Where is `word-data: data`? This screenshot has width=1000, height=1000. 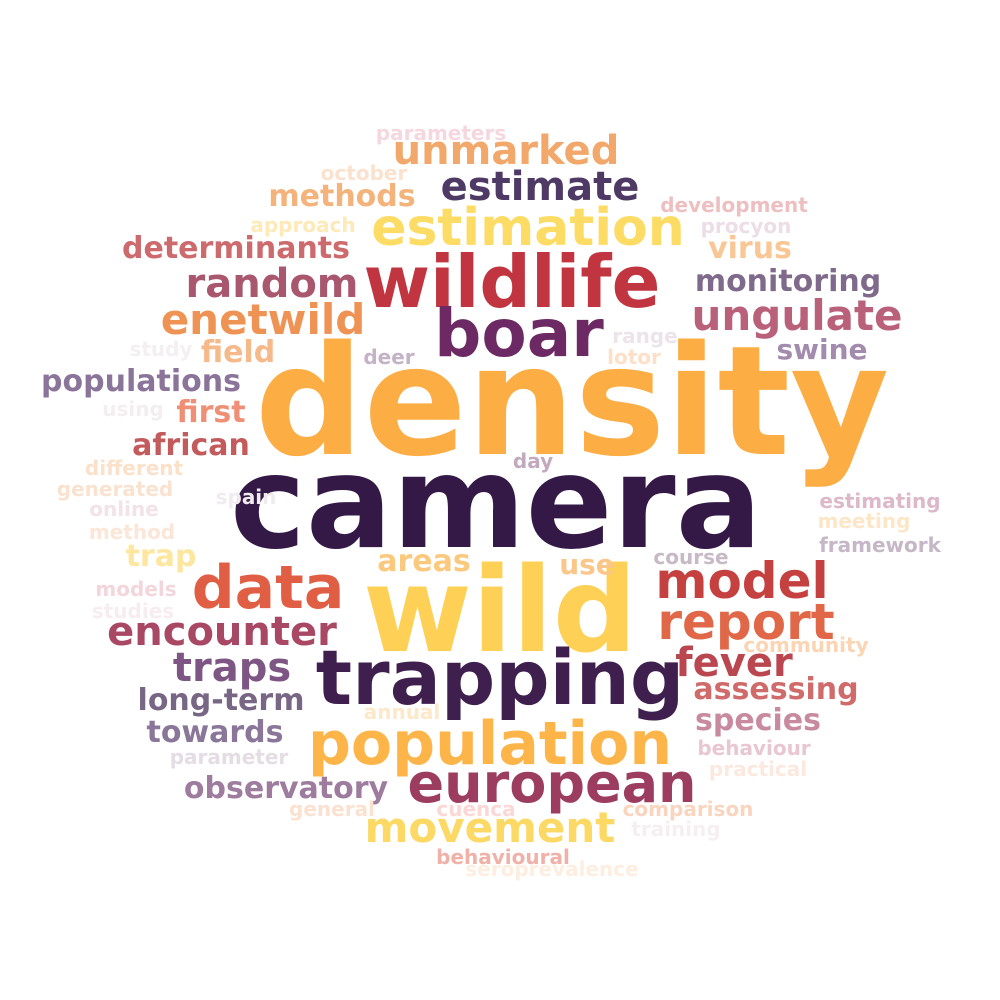
word-data: data is located at coordinates (268, 588).